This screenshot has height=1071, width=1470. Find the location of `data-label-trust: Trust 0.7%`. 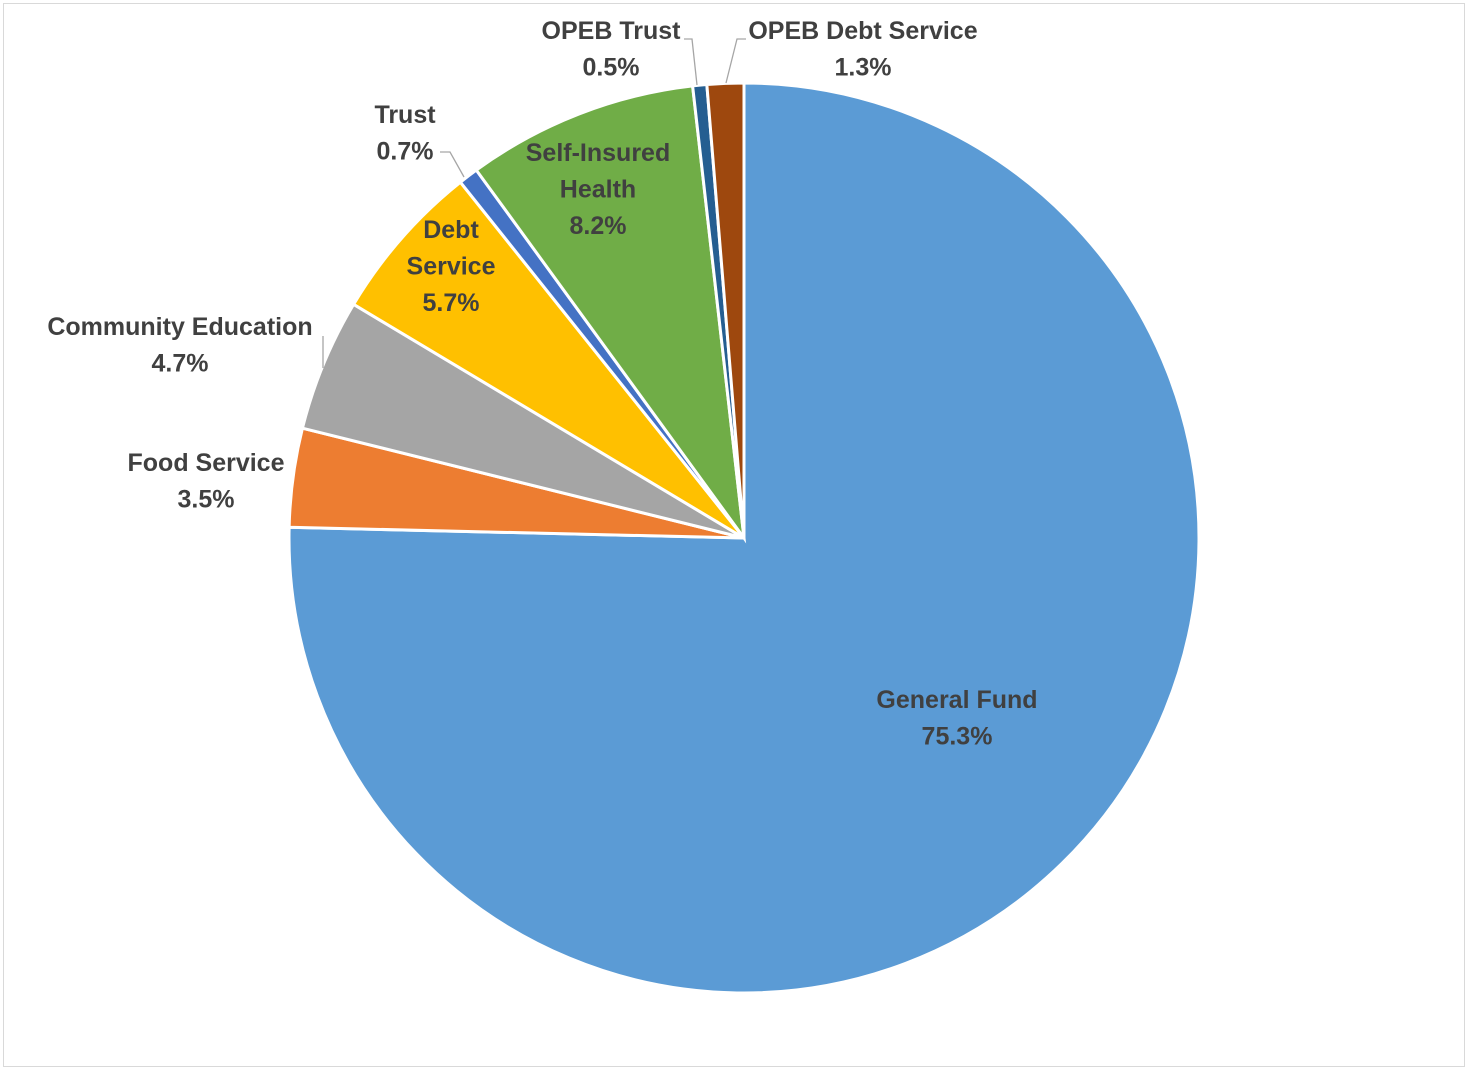

data-label-trust: Trust 0.7% is located at coordinates (405, 133).